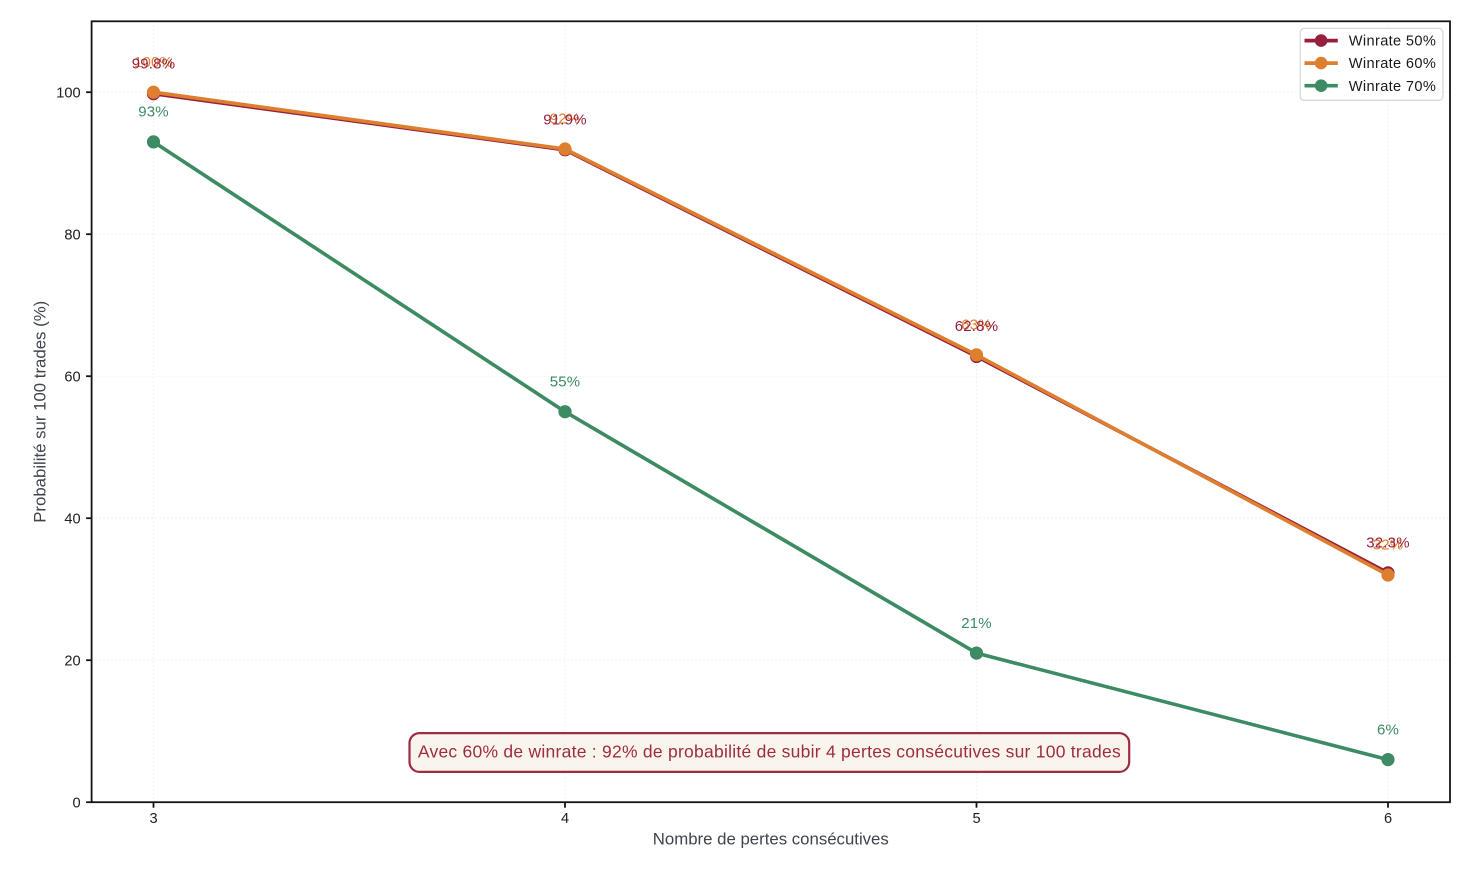  I want to click on svg-text: 3, so click(153, 819).